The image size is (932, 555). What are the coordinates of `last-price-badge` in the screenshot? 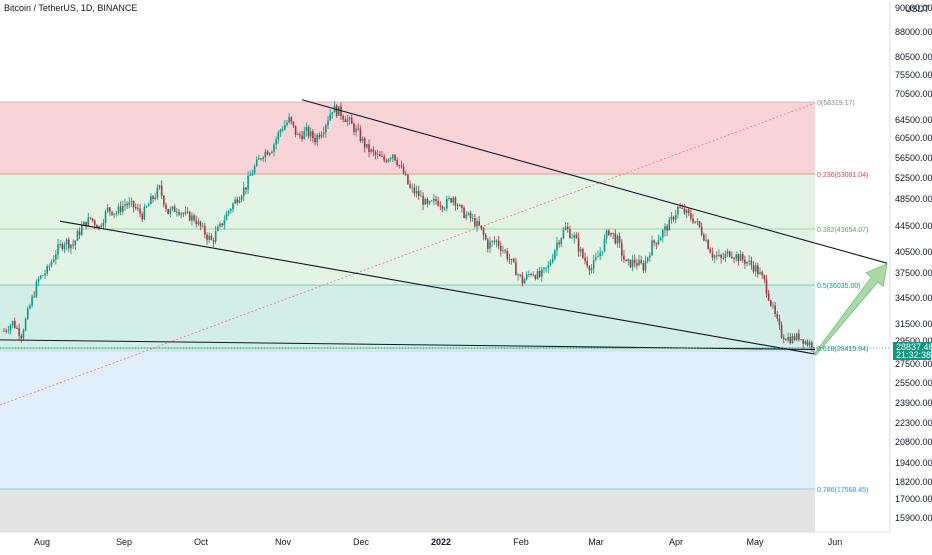 It's located at (912, 351).